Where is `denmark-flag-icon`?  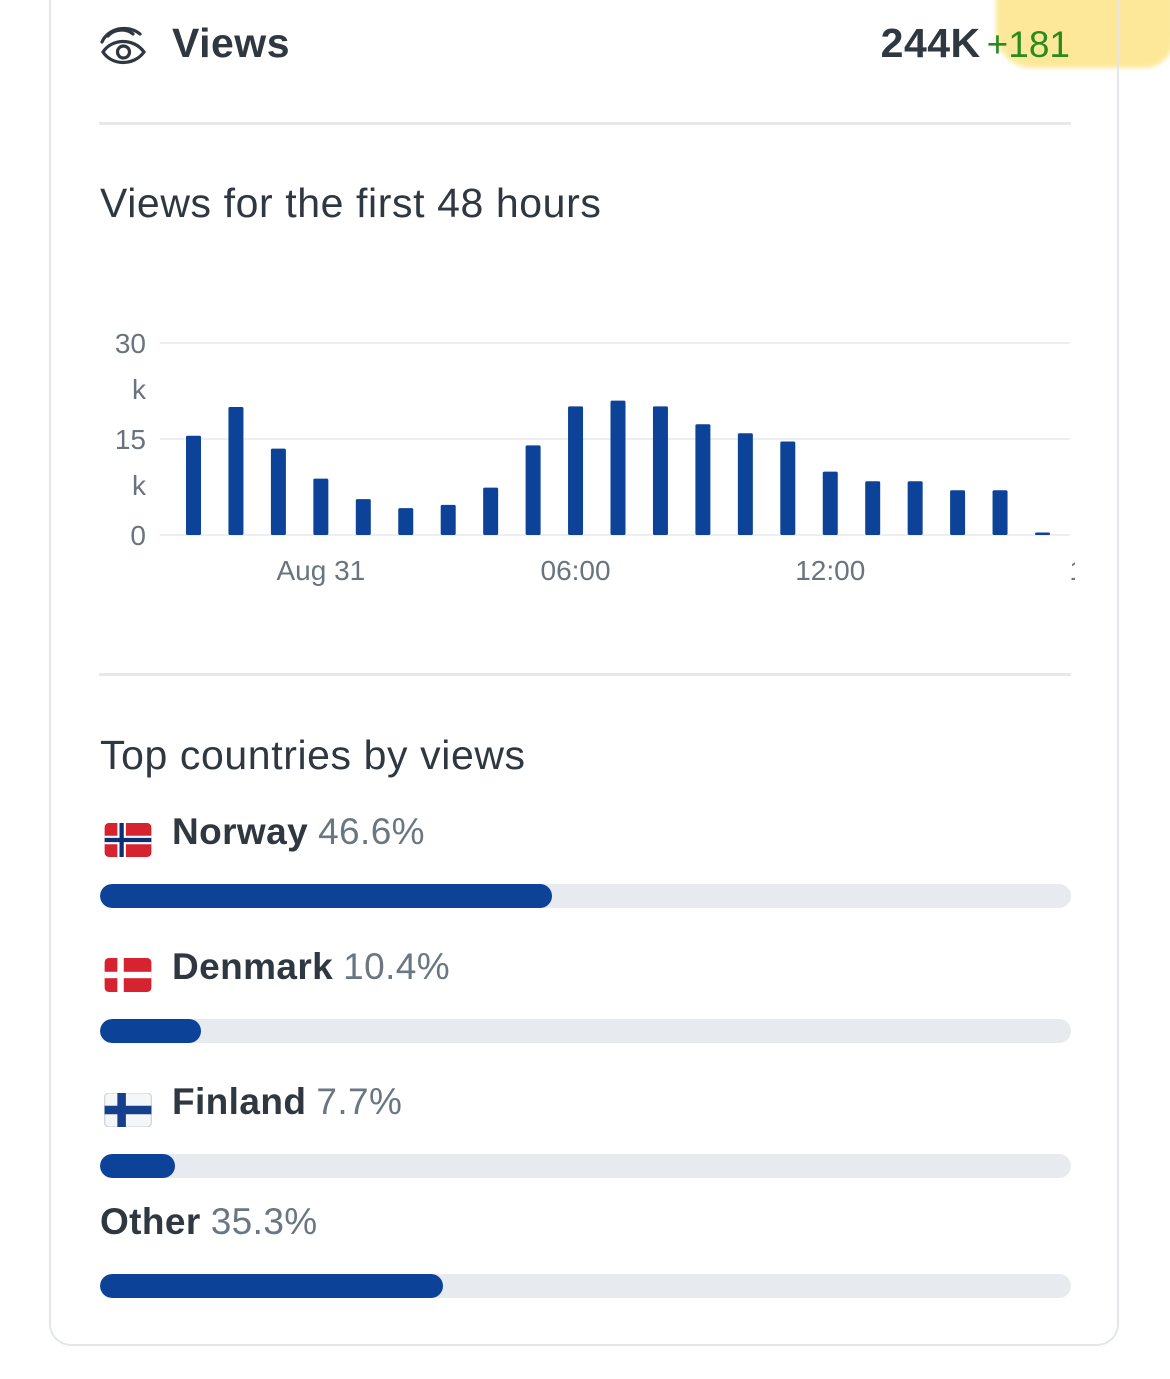
denmark-flag-icon is located at coordinates (128, 975).